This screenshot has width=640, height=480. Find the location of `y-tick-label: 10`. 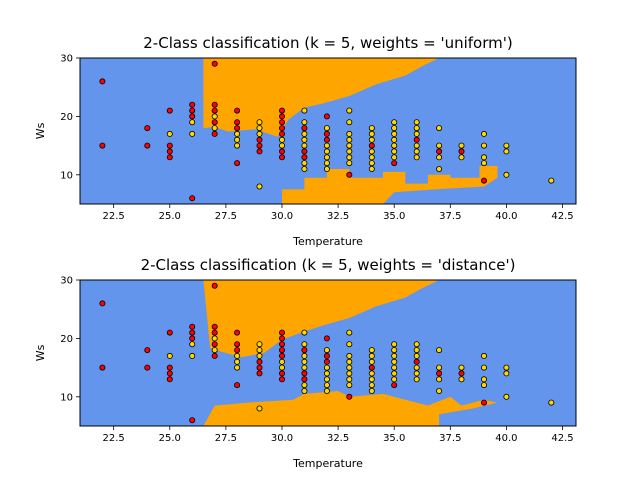

y-tick-label: 10 is located at coordinates (66, 397).